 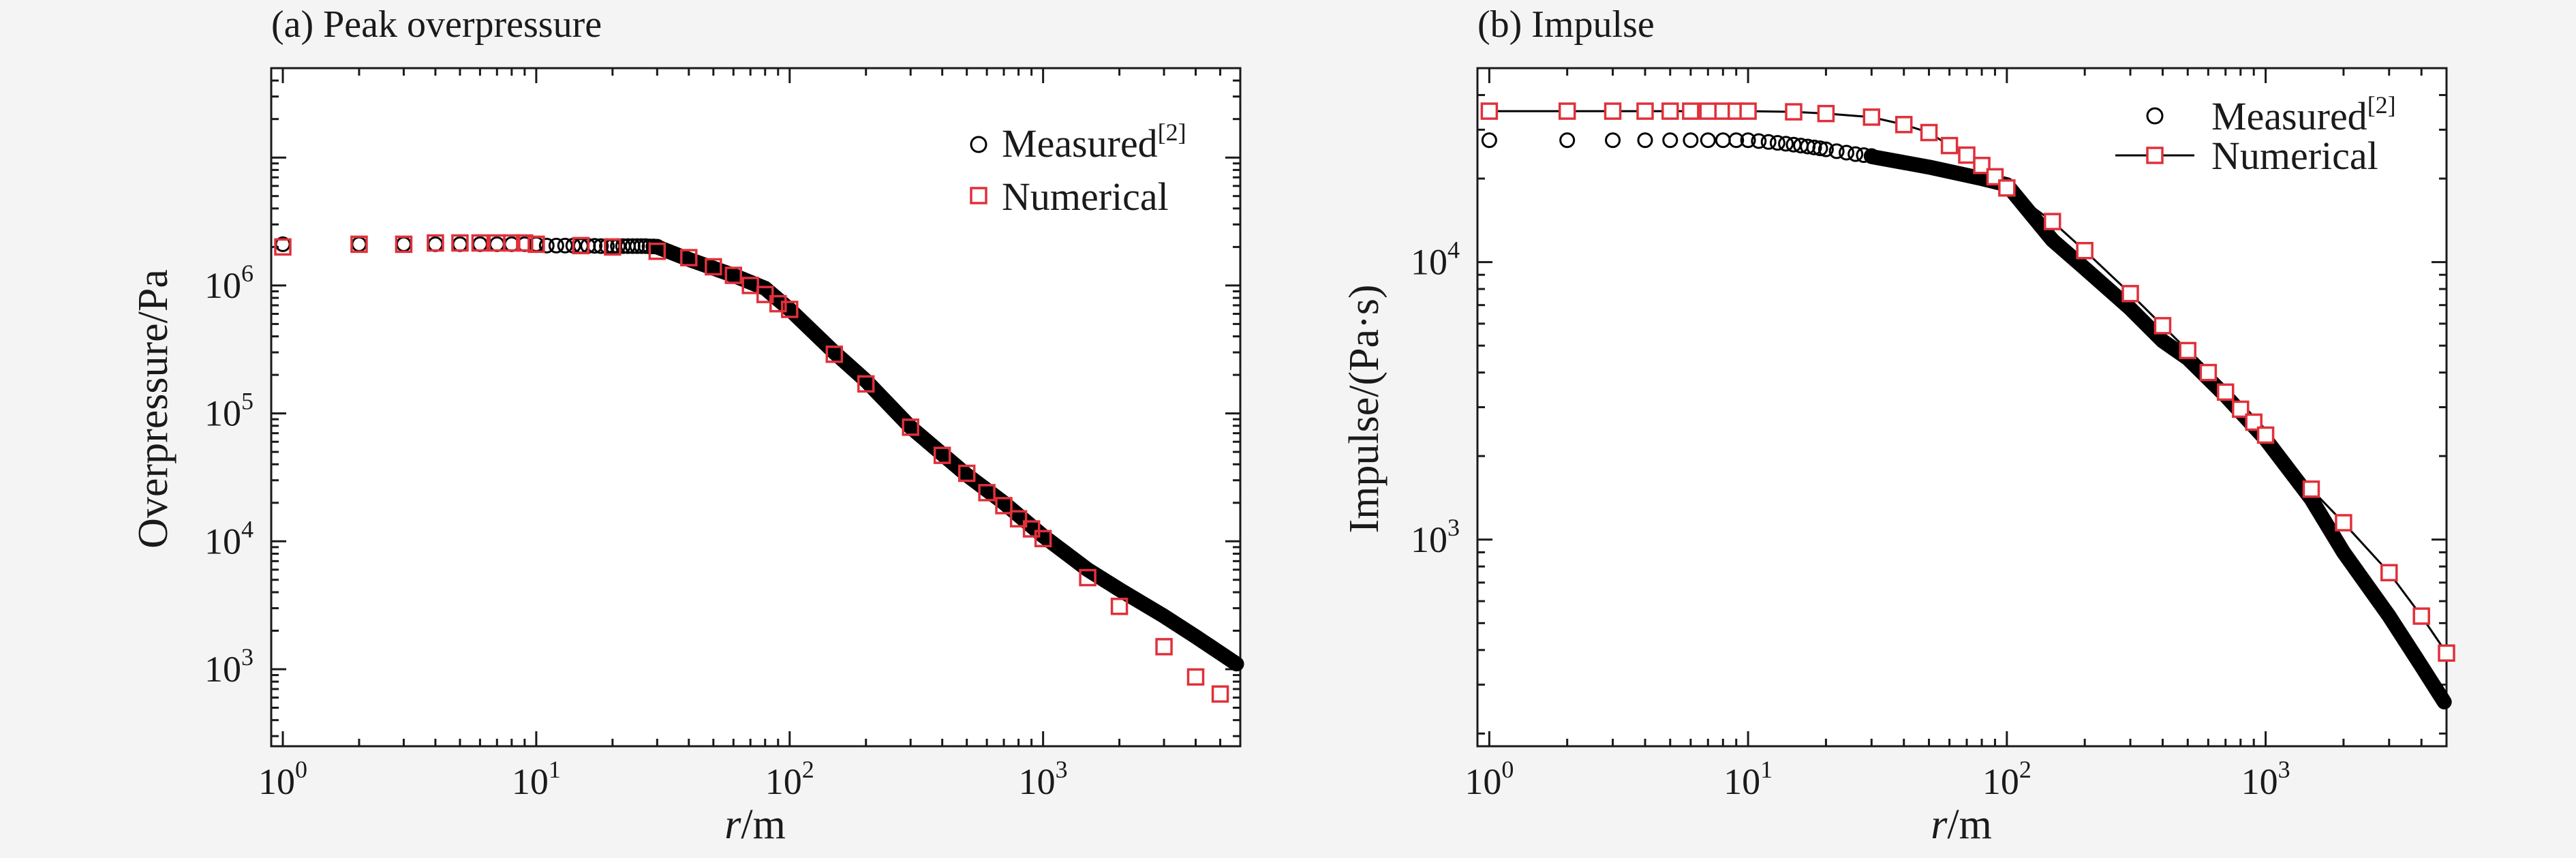 I want to click on measured-dense-trace, so click(x=946, y=455).